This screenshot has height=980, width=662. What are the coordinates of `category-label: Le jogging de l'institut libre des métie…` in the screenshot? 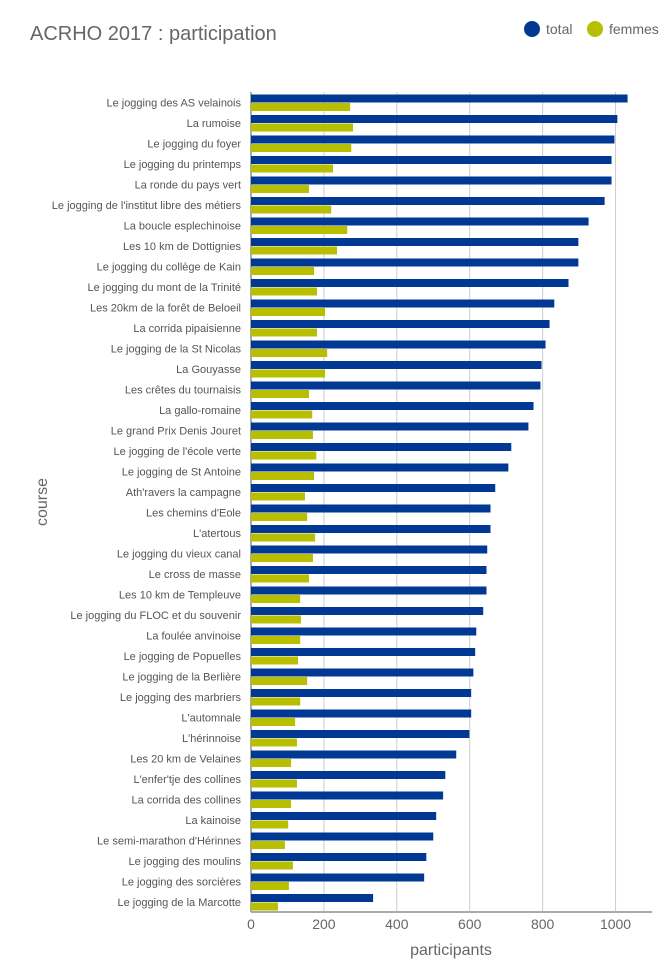 It's located at (147, 206).